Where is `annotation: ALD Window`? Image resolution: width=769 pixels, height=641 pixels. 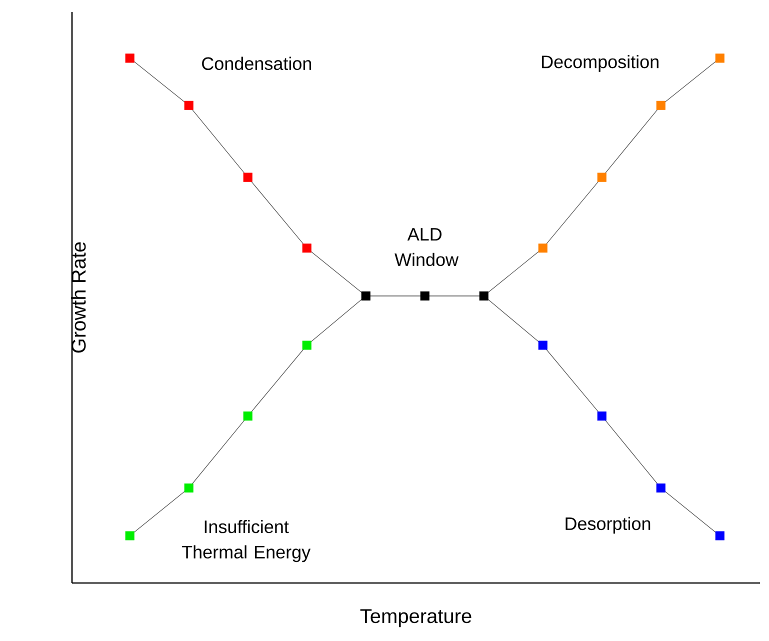
annotation: ALD Window is located at coordinates (426, 247).